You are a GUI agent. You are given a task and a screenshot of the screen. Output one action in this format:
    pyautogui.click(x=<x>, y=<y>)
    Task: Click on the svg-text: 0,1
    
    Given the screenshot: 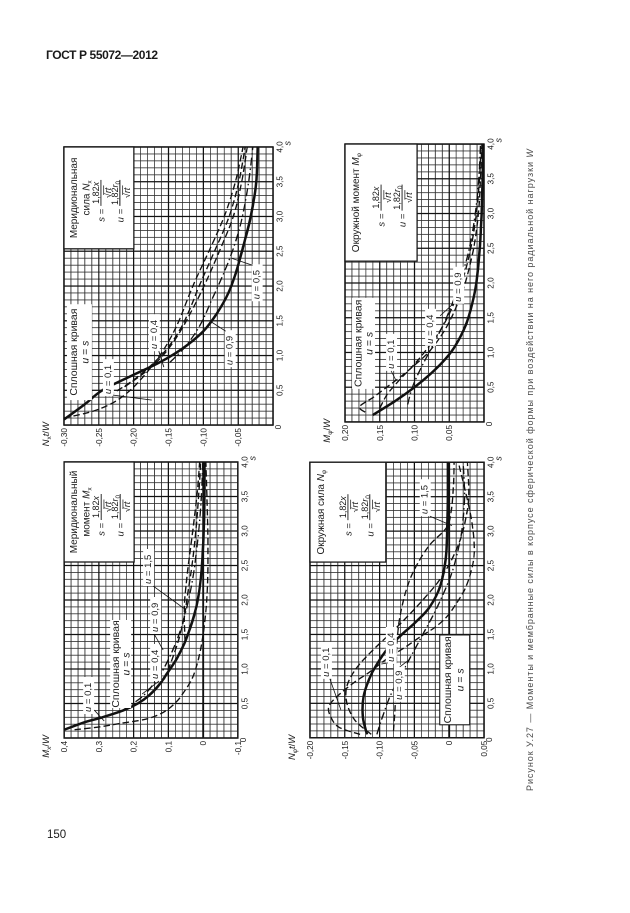 What is the action you would take?
    pyautogui.click(x=169, y=747)
    